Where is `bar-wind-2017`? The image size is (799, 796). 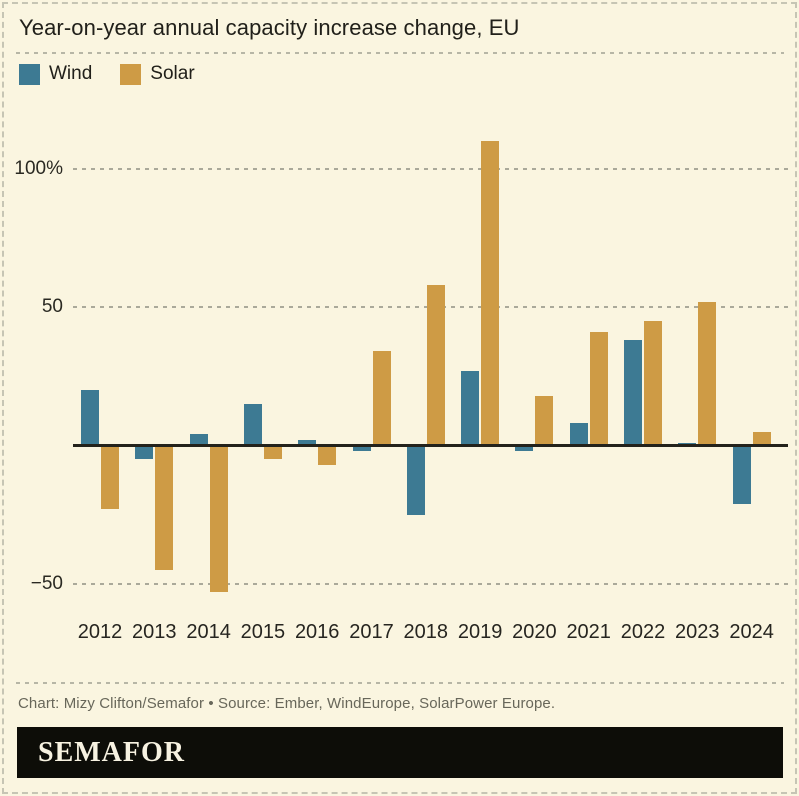
bar-wind-2017 is located at coordinates (361, 448).